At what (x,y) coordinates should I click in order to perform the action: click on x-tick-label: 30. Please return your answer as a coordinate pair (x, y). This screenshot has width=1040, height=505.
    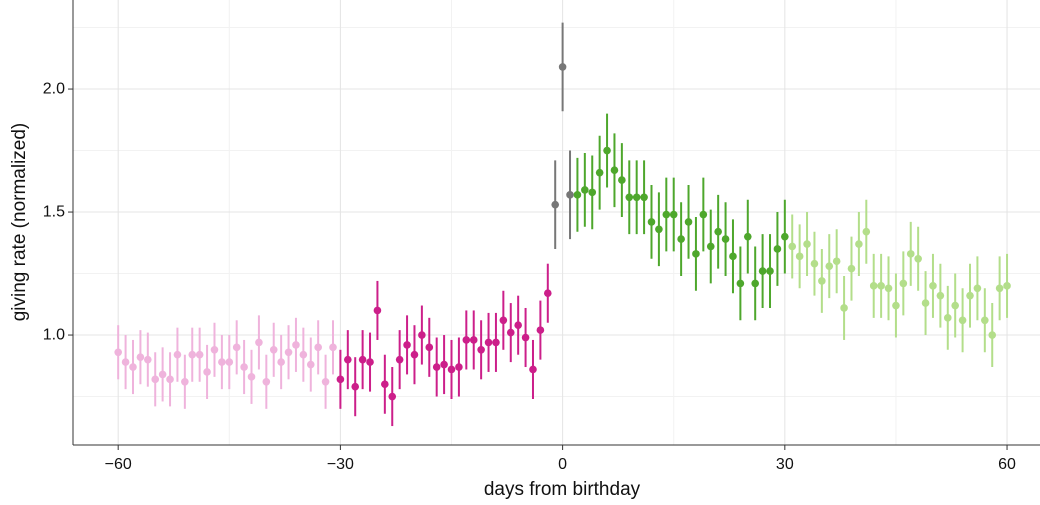
    Looking at the image, I should click on (785, 464).